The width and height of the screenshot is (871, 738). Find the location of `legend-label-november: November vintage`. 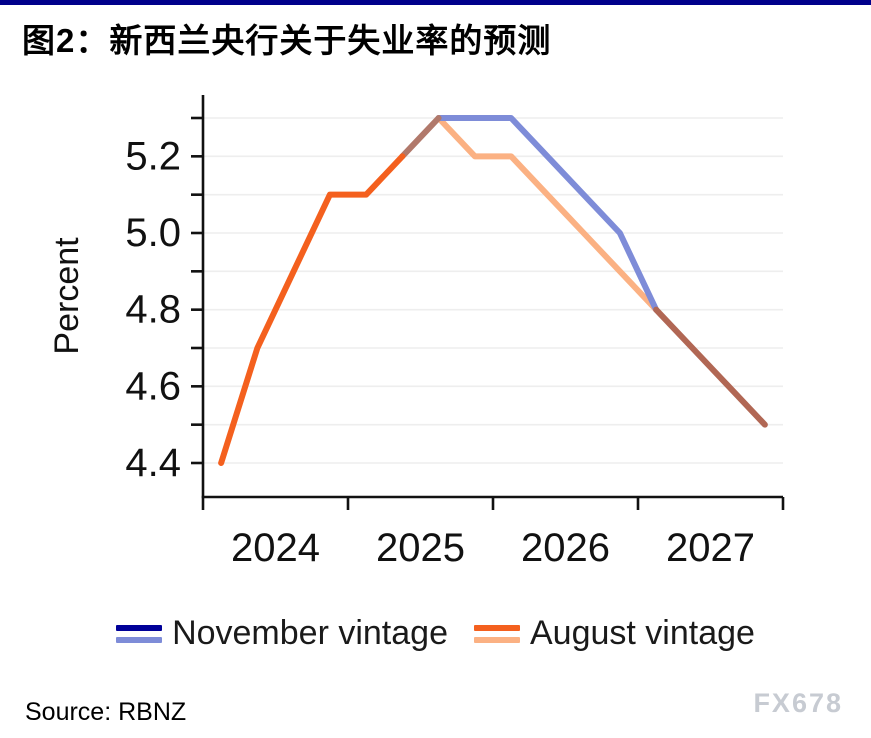

legend-label-november: November vintage is located at coordinates (310, 633).